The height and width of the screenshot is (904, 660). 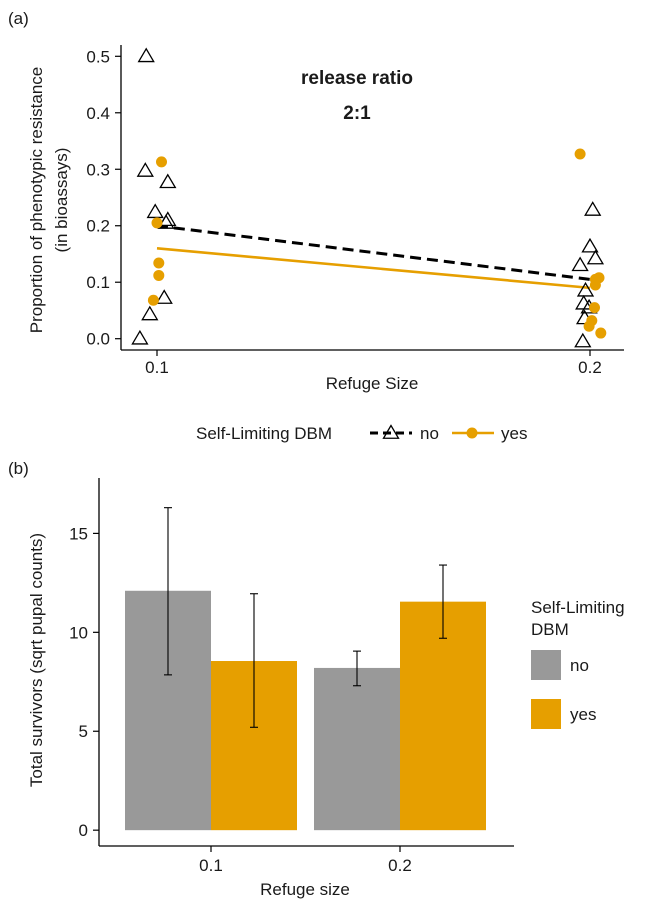 I want to click on panel-a-fit-line-no, so click(x=373, y=252).